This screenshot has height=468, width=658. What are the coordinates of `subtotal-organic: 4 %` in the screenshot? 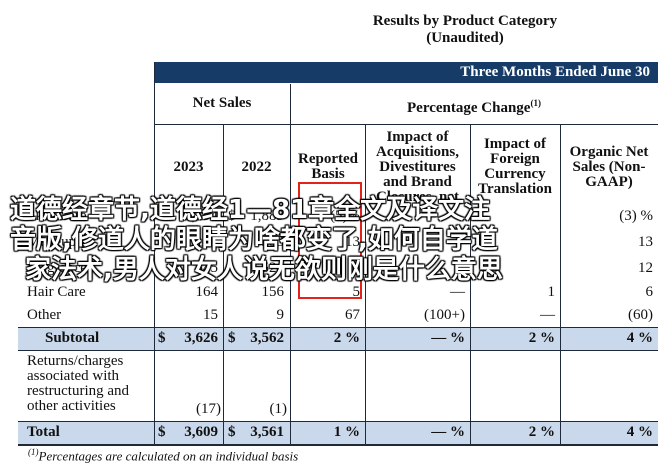 It's located at (639, 338).